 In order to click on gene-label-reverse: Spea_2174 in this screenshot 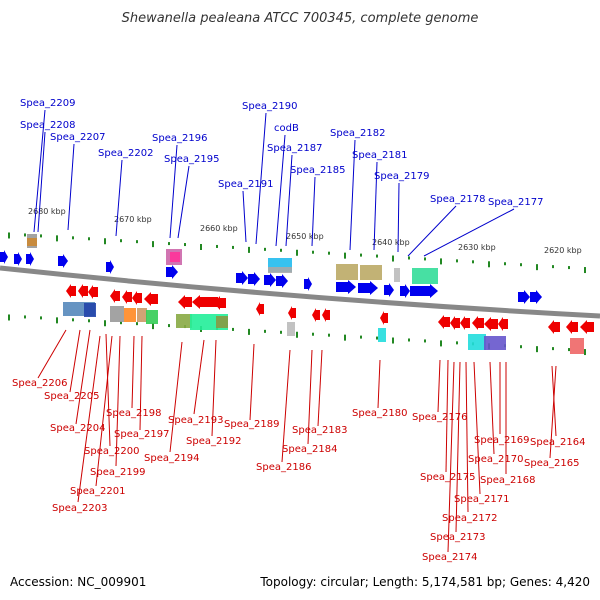, I will do `click(449, 557)`.